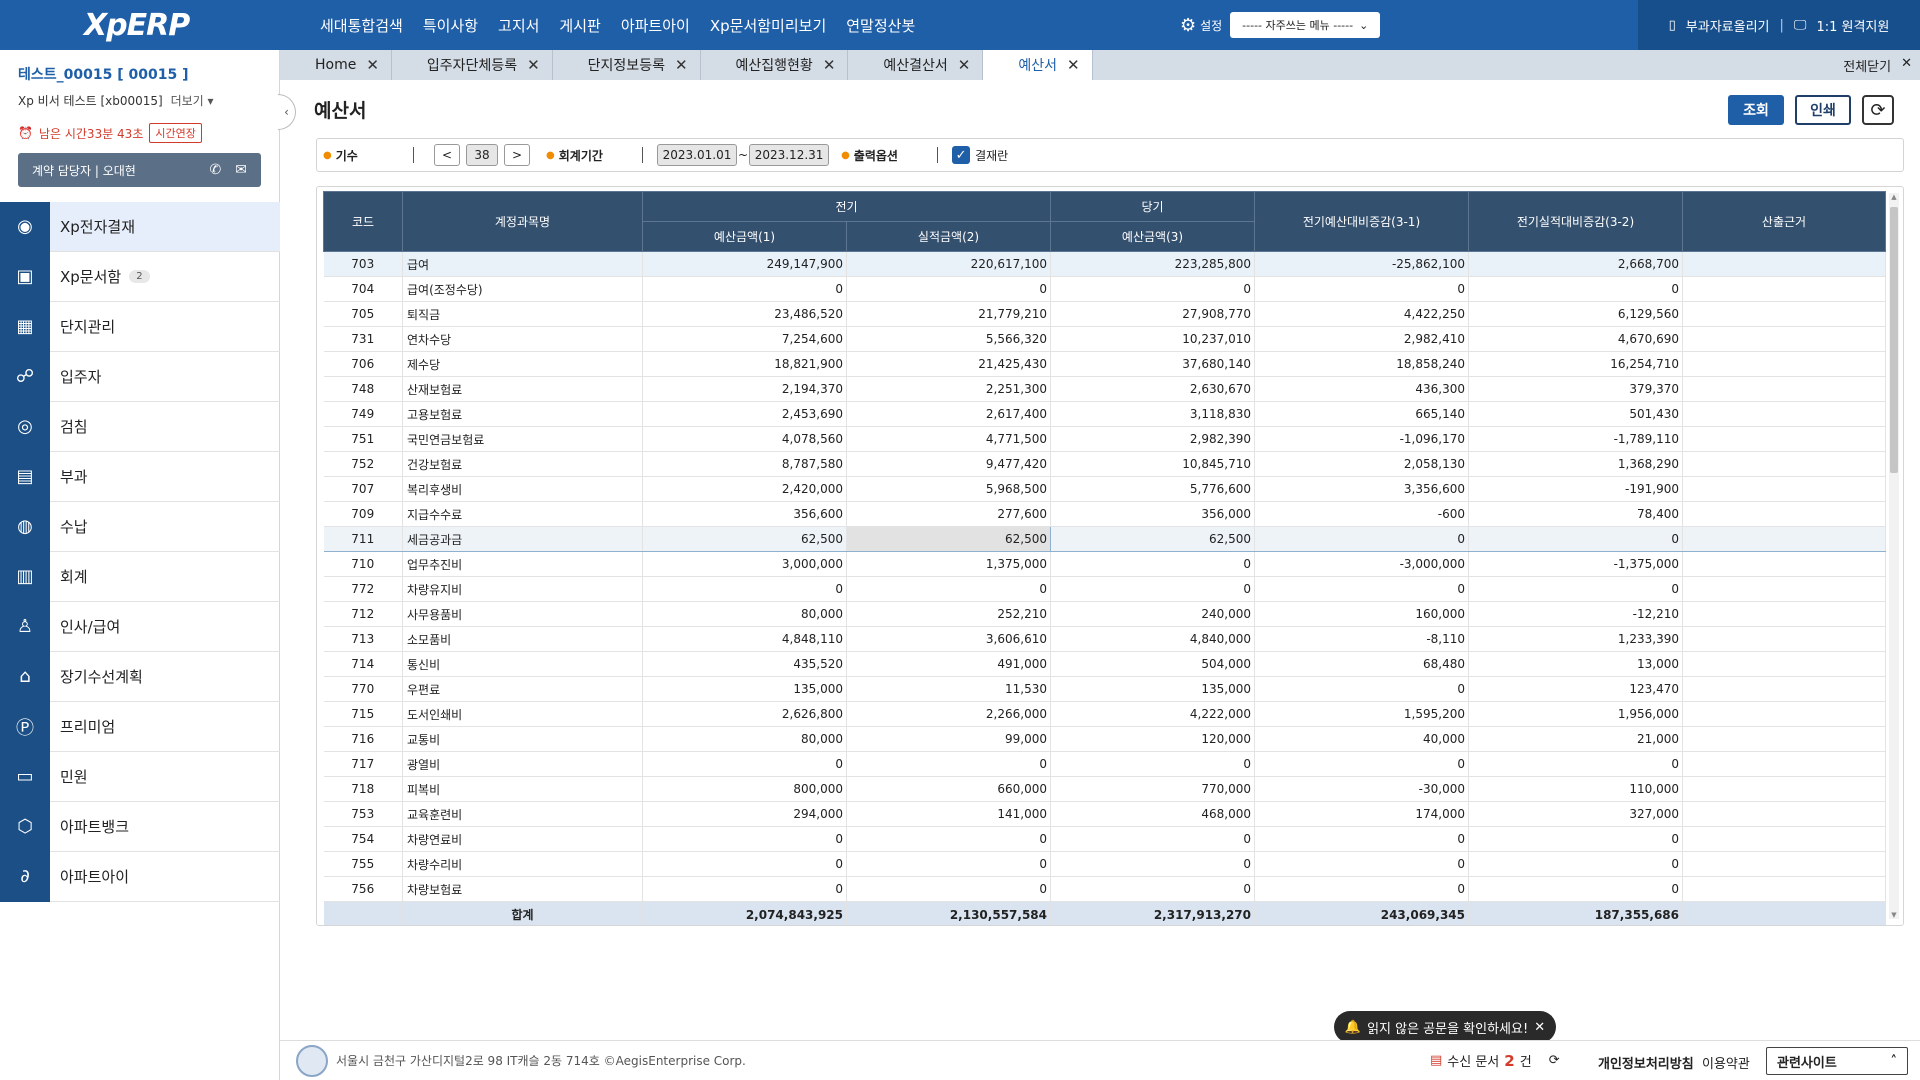 This screenshot has width=1920, height=1080. I want to click on table-cell: 715, so click(363, 714).